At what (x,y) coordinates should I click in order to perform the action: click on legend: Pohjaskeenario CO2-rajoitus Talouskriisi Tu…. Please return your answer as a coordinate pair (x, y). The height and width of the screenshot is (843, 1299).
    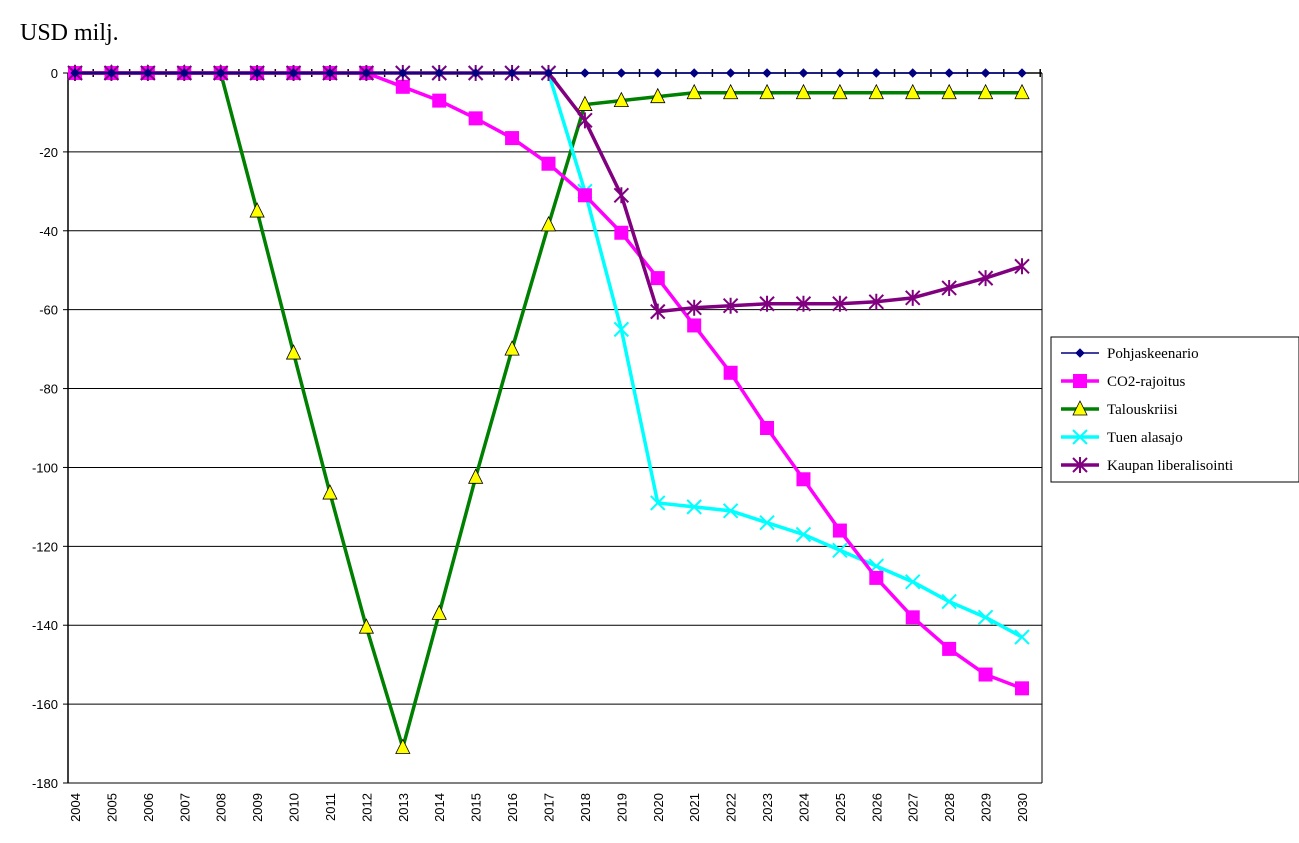
    Looking at the image, I should click on (1174, 409).